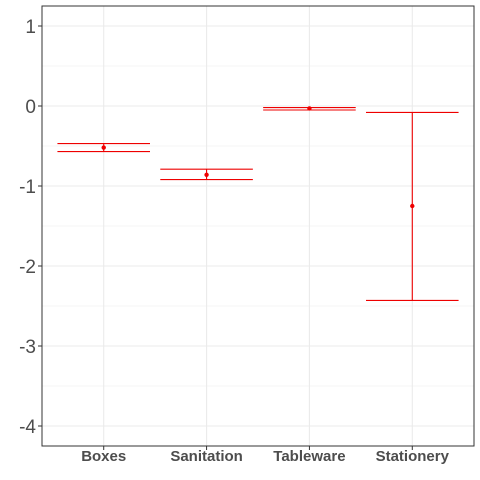  Describe the element at coordinates (30, 227) in the screenshot. I see `y-axis: 1 0 -1 -2 -3 -4` at that location.